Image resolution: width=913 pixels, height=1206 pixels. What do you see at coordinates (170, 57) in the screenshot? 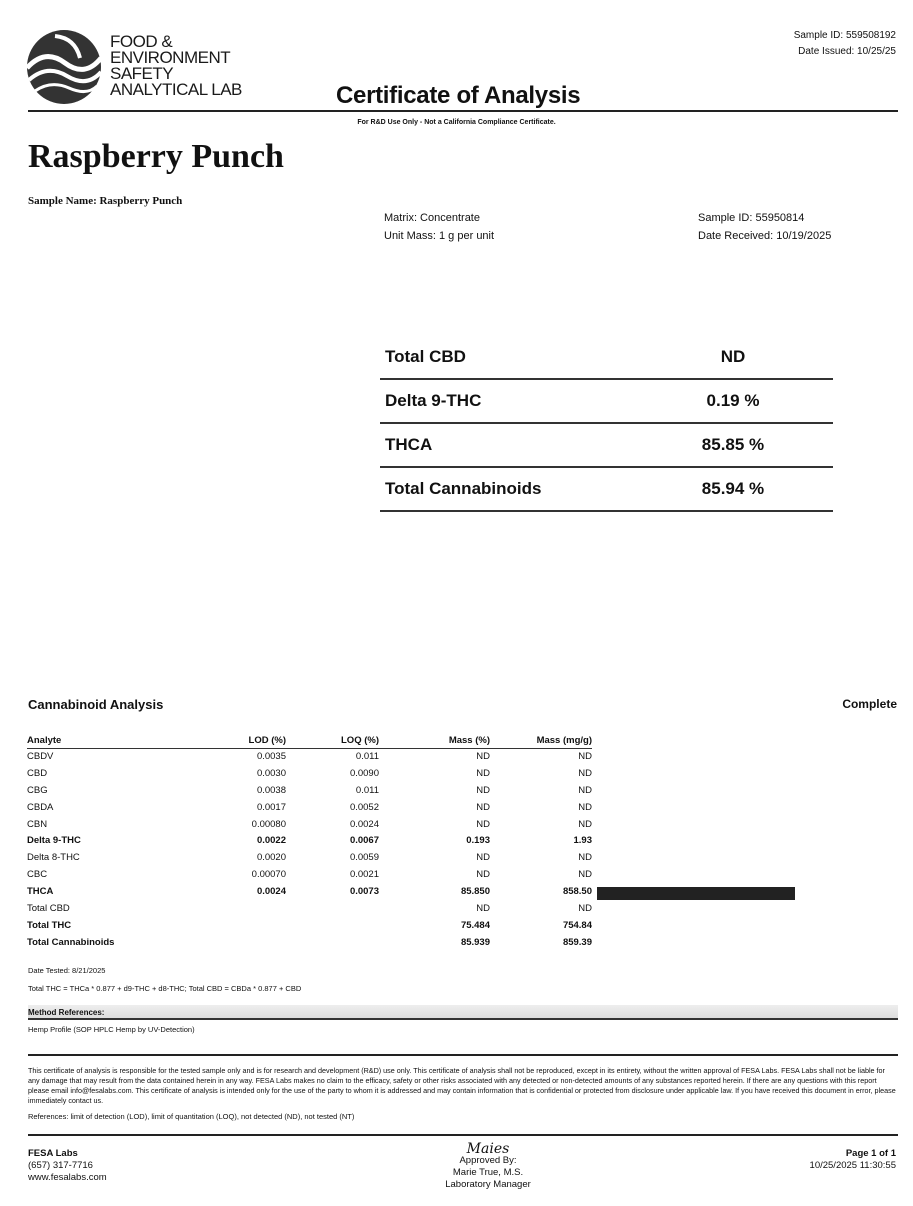
I see `lab-name-line: ENVIRONMENT` at bounding box center [170, 57].